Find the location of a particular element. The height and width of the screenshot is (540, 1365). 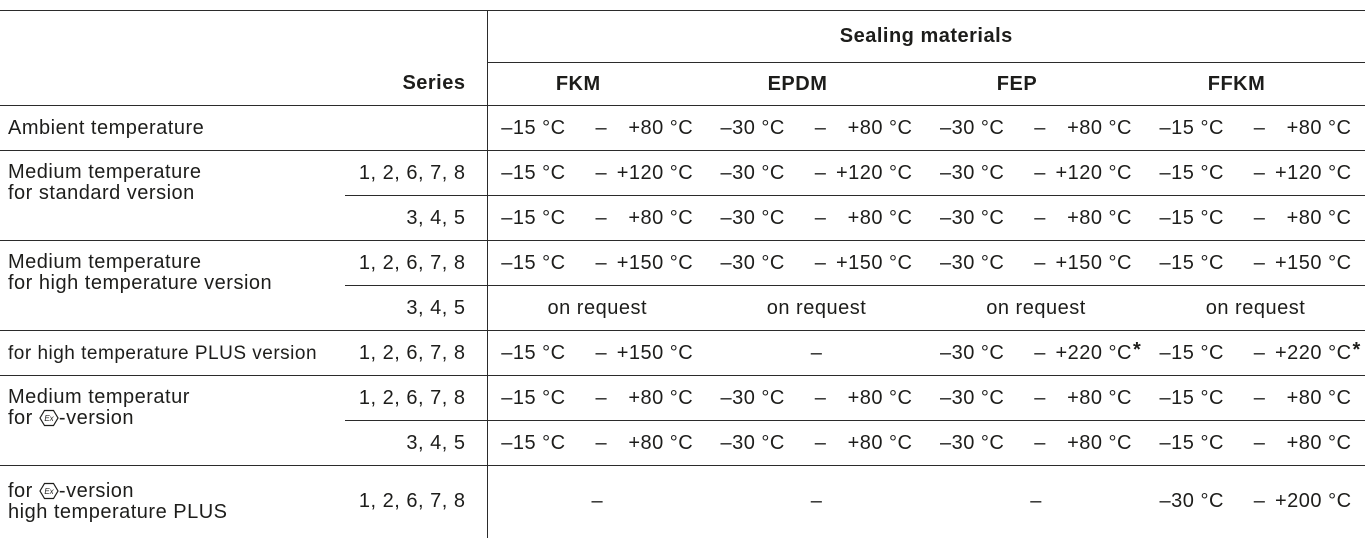

cell-fkm: –15 °C – +150 °C is located at coordinates (596, 353).